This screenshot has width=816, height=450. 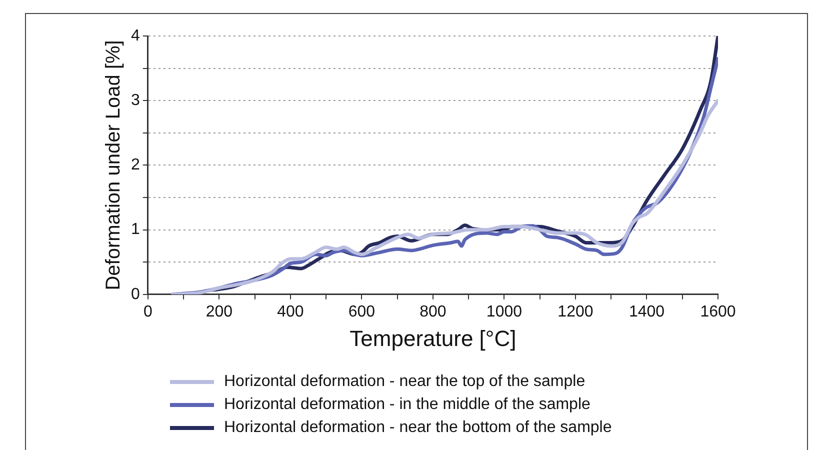 What do you see at coordinates (147, 311) in the screenshot?
I see `x-tick-label: 0` at bounding box center [147, 311].